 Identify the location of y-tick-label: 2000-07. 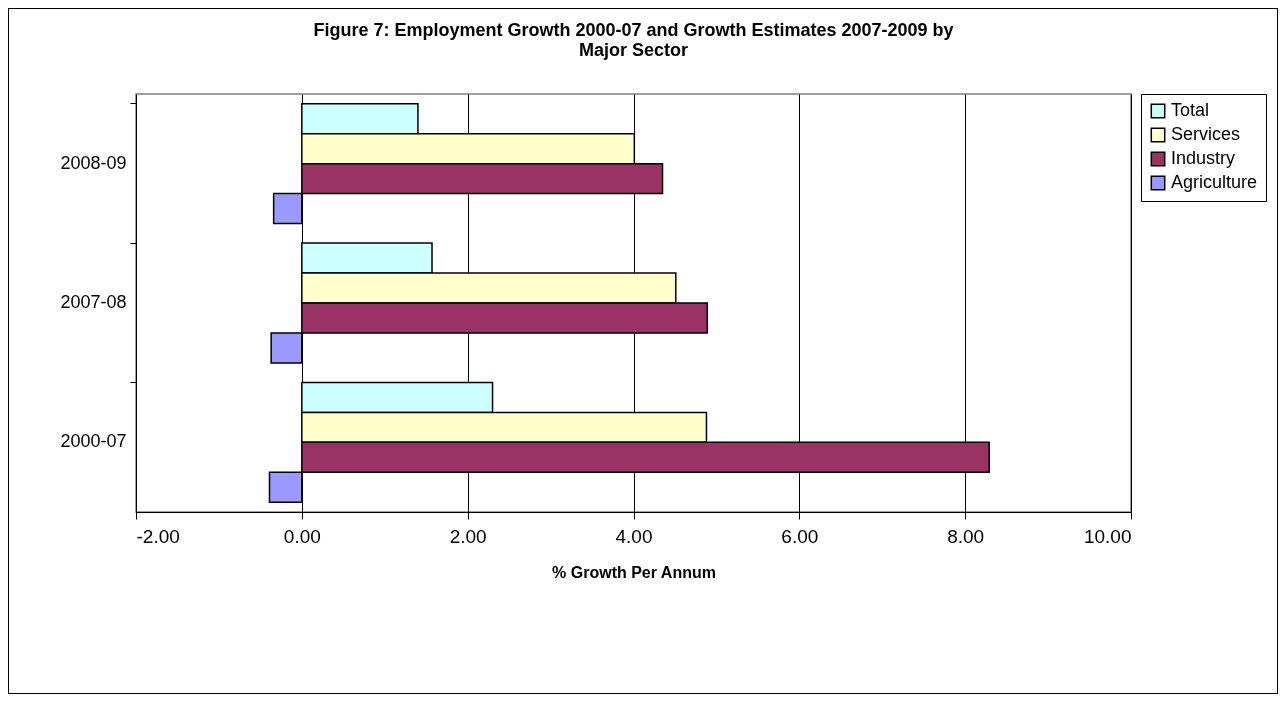
(93, 441).